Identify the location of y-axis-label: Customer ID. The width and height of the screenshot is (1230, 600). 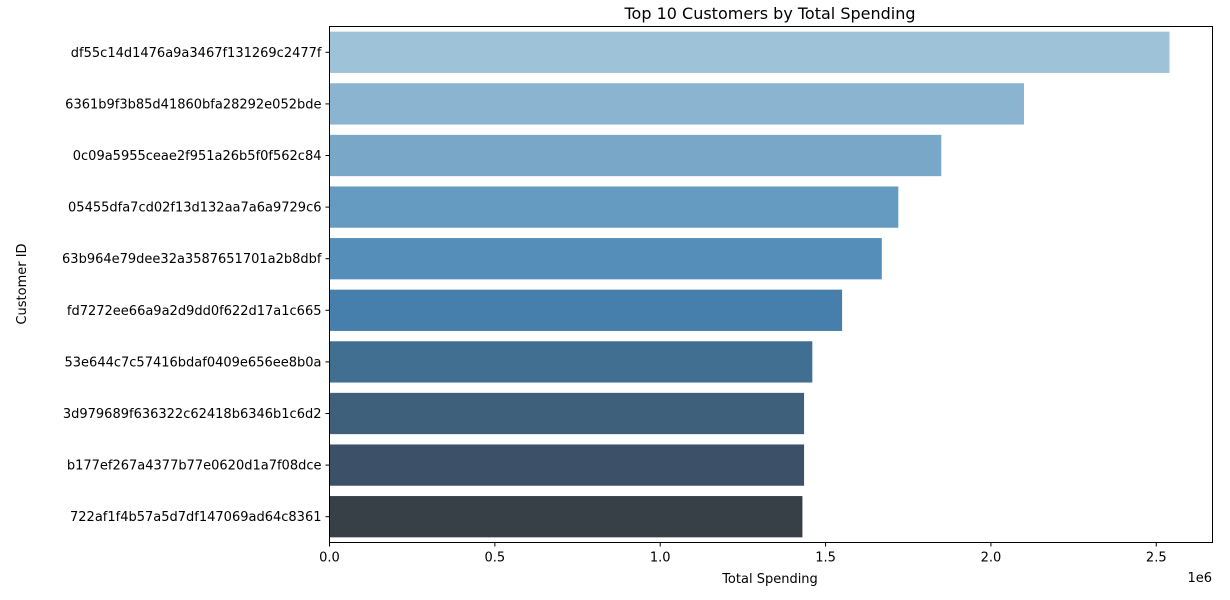
(22, 283).